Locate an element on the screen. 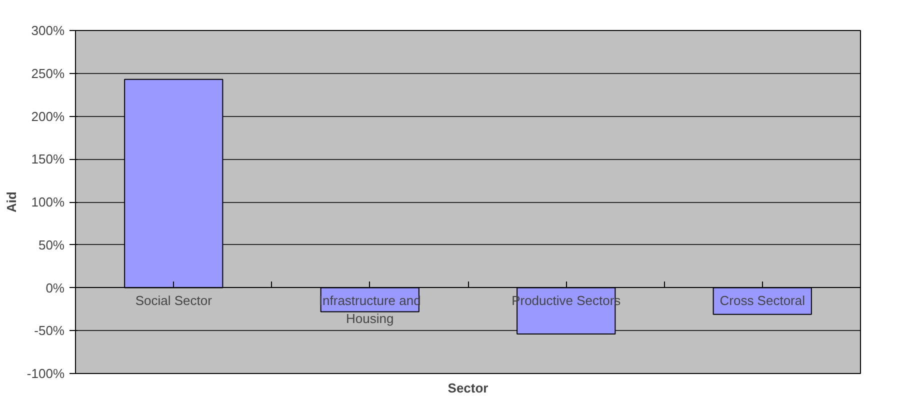 Image resolution: width=904 pixels, height=412 pixels. x-tick-label: Cross Sectoral is located at coordinates (763, 300).